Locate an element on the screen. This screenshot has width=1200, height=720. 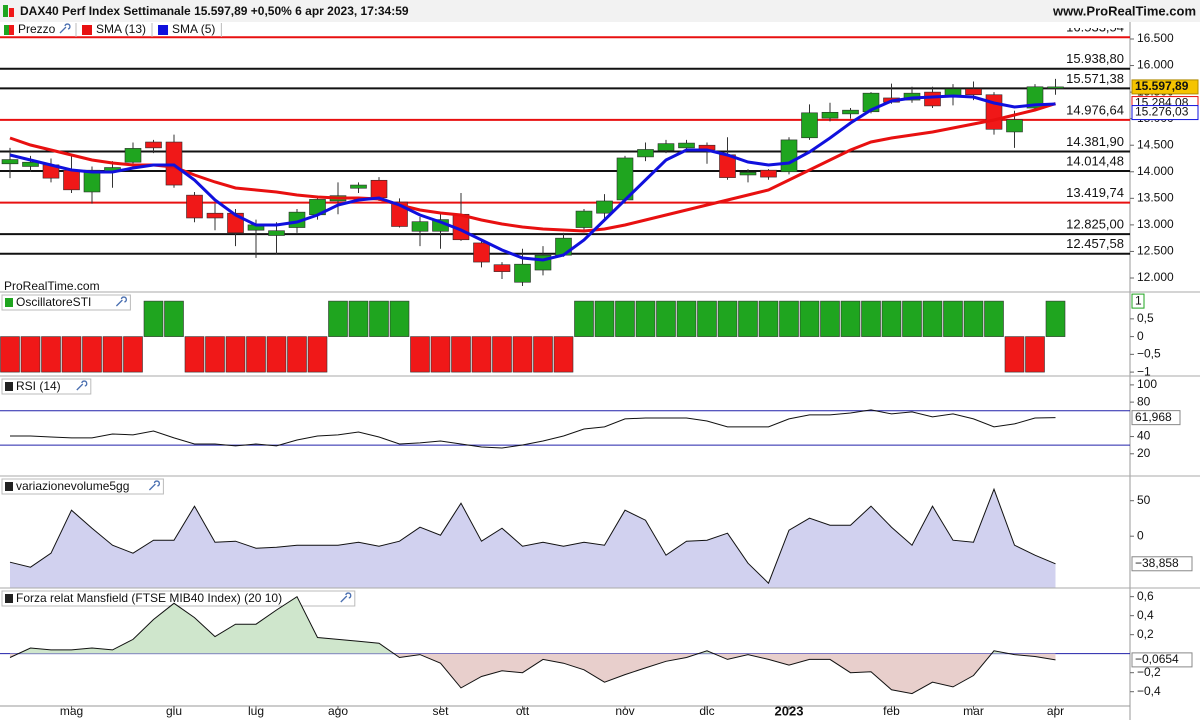
y-tick-label: 12.500 is located at coordinates (1155, 251).